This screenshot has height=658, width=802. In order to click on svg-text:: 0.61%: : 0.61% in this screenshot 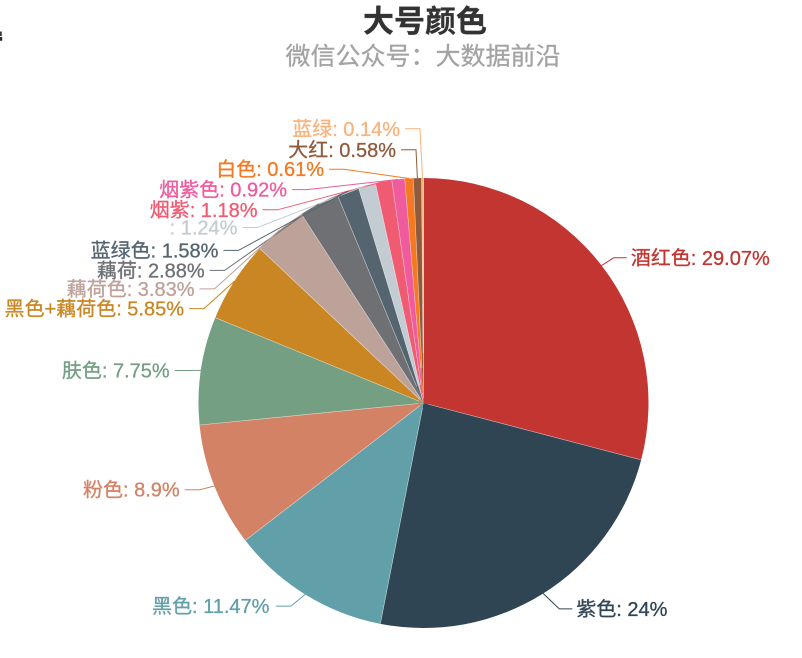, I will do `click(290, 170)`.